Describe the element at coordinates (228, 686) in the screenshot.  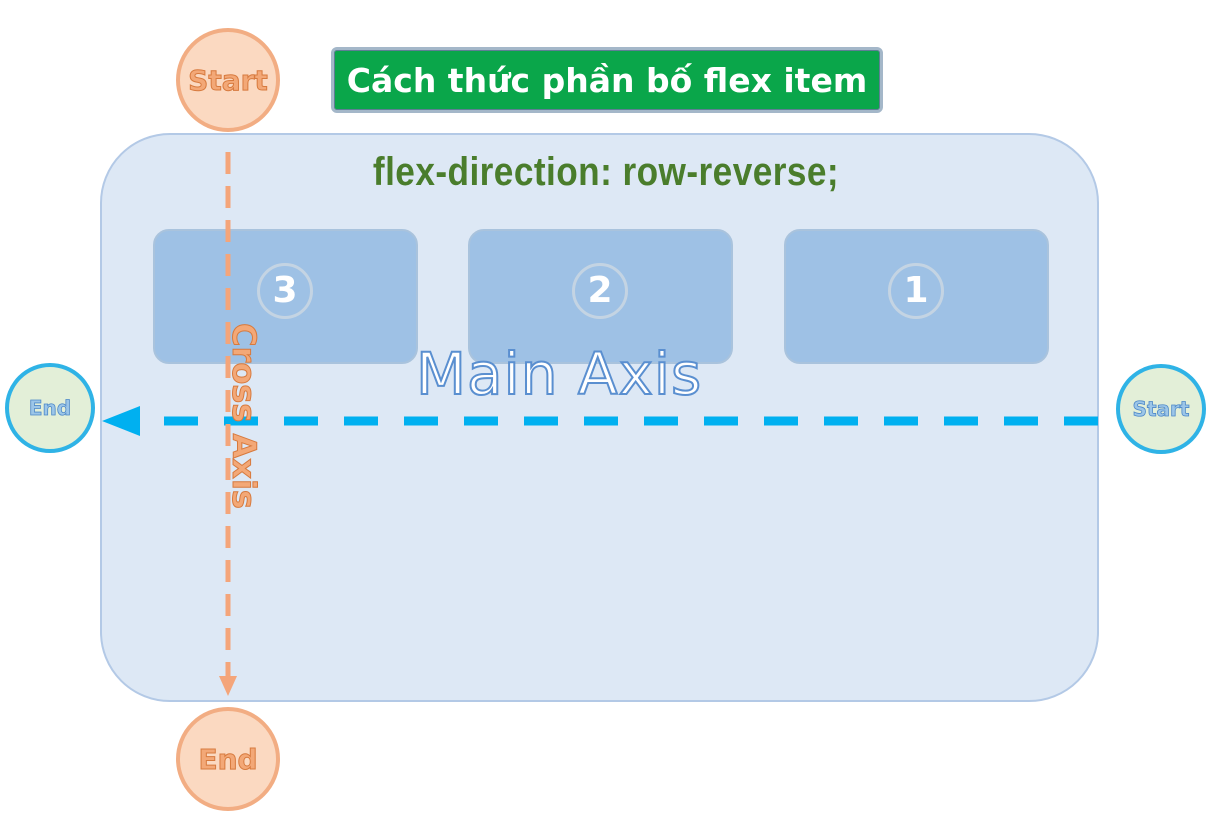
I see `cross-axis-arrowhead` at that location.